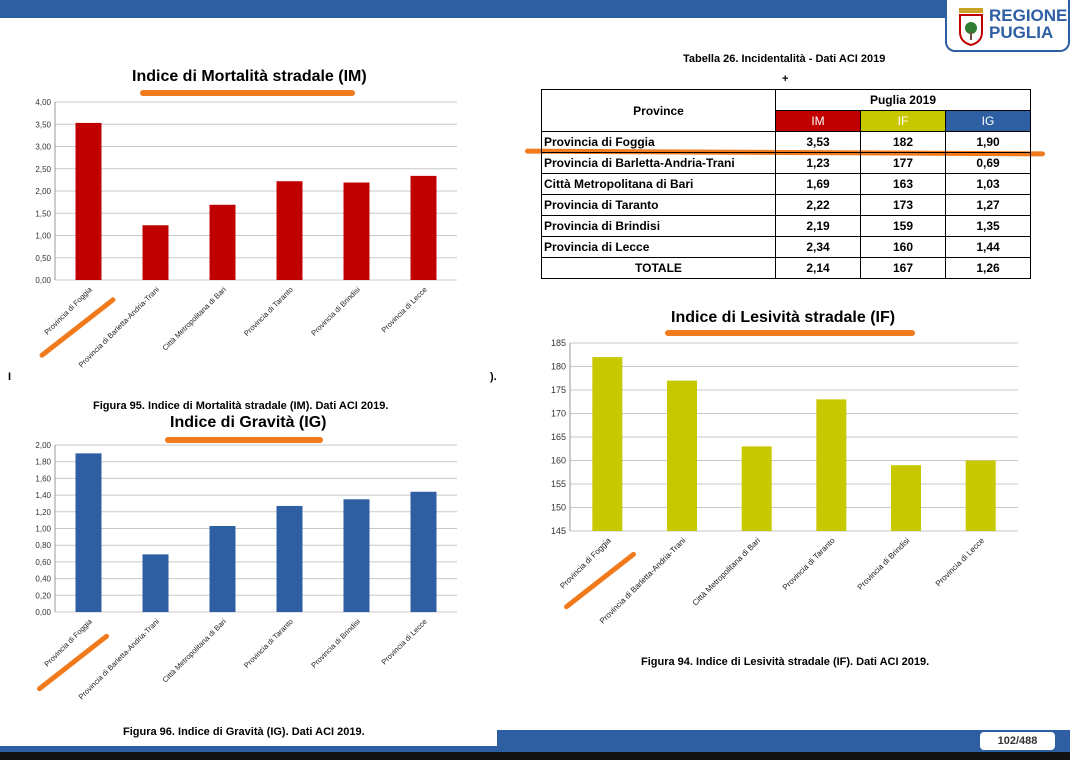 The height and width of the screenshot is (760, 1070). I want to click on y-tick-label: 165, so click(558, 437).